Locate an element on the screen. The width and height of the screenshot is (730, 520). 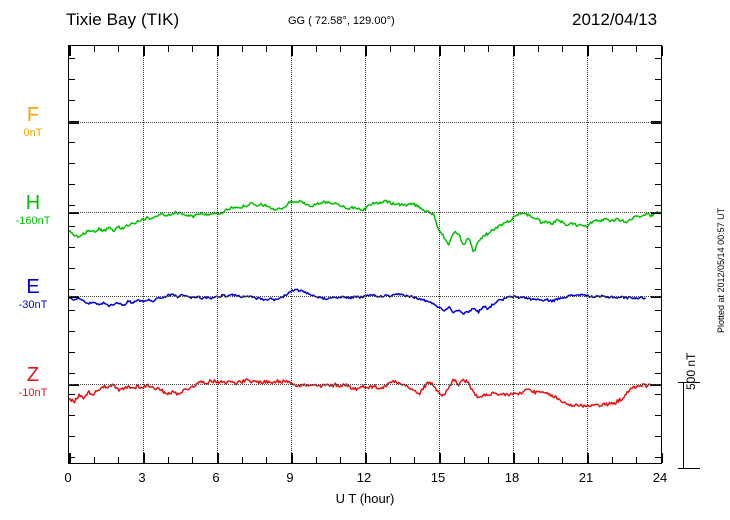
x-tick-label-24: 24 is located at coordinates (660, 477).